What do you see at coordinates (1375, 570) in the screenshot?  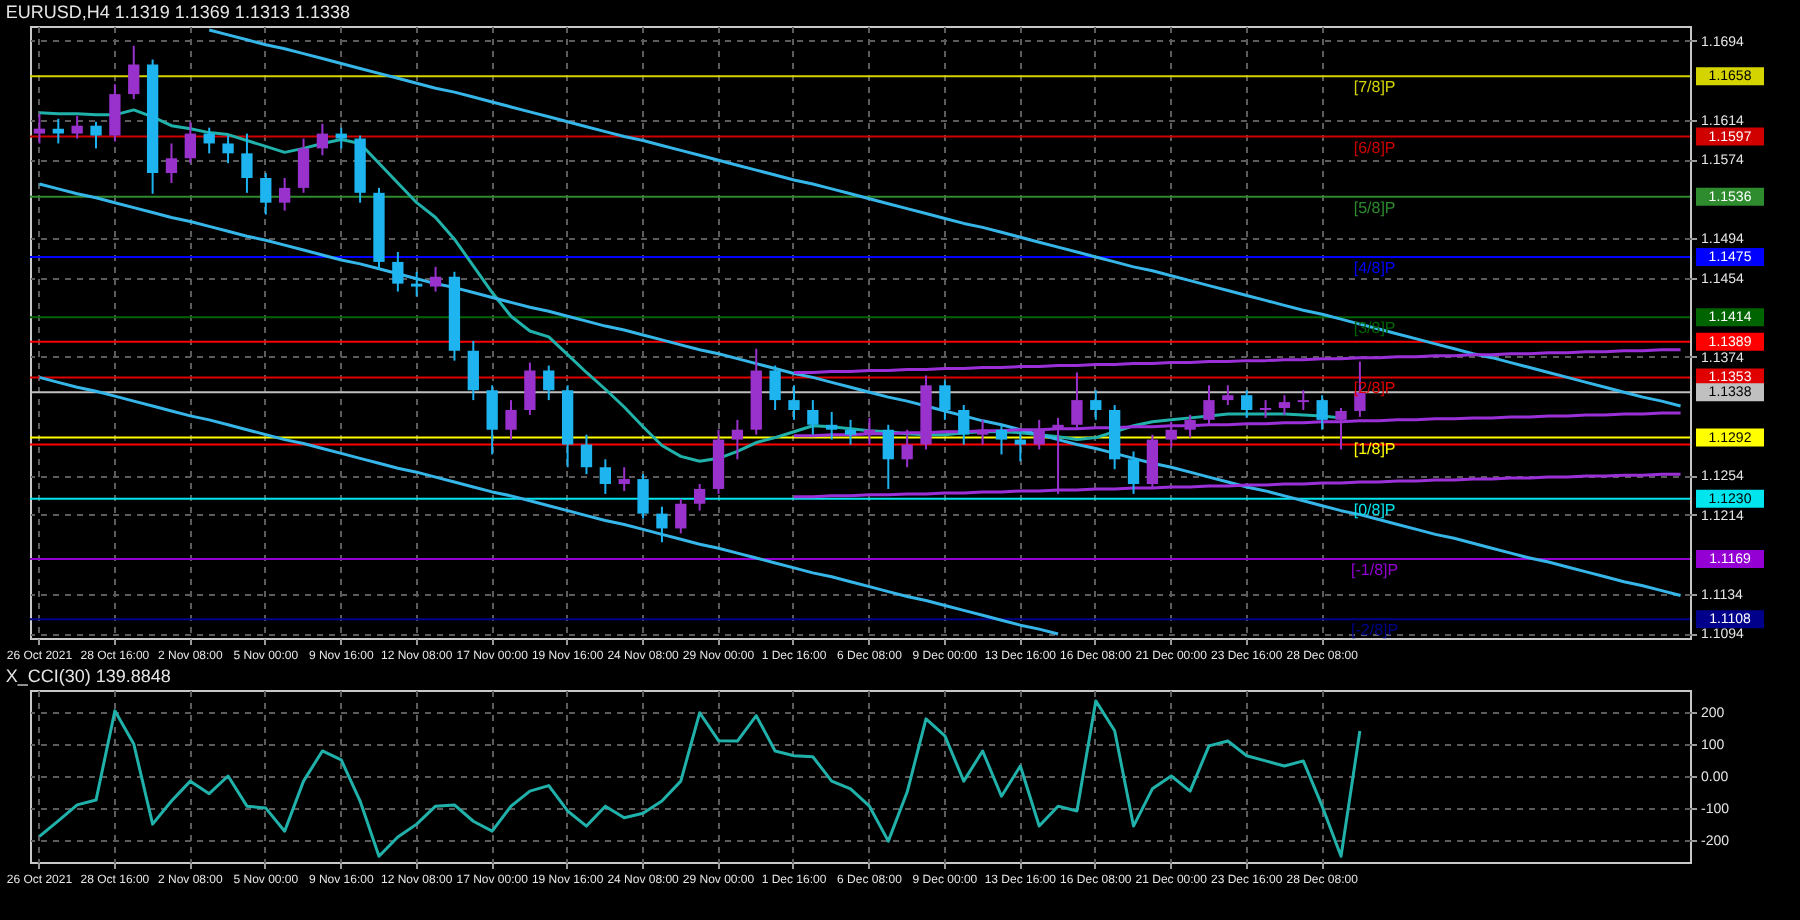 I see `annotation: [-1/8]P` at bounding box center [1375, 570].